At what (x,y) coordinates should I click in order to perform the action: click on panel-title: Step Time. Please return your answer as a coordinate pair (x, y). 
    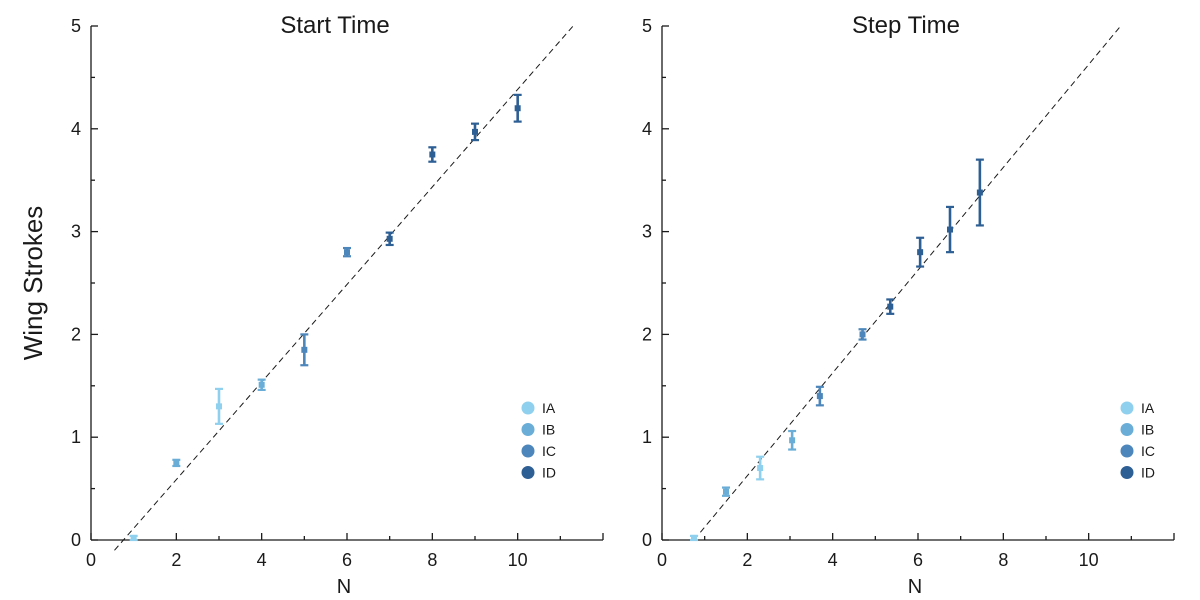
    Looking at the image, I should click on (906, 25).